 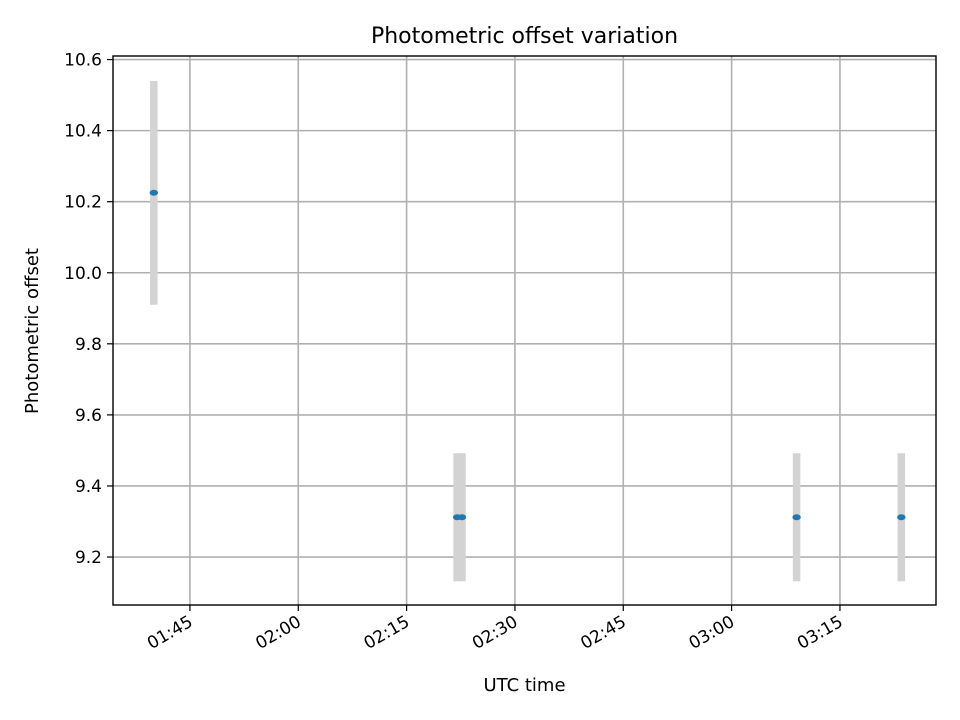 I want to click on y-tick-label: 9.8, so click(x=88, y=345).